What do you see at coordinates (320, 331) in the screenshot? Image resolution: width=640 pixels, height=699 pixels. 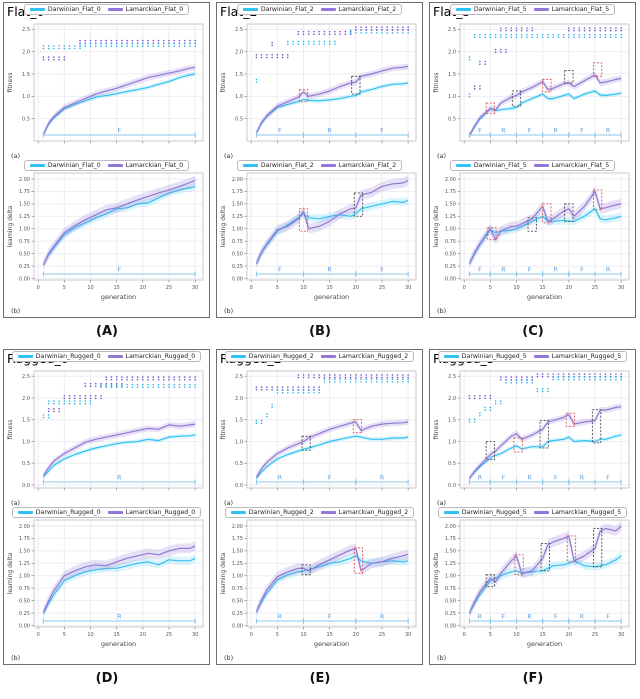 I see `panel-caption: (B)` at bounding box center [320, 331].